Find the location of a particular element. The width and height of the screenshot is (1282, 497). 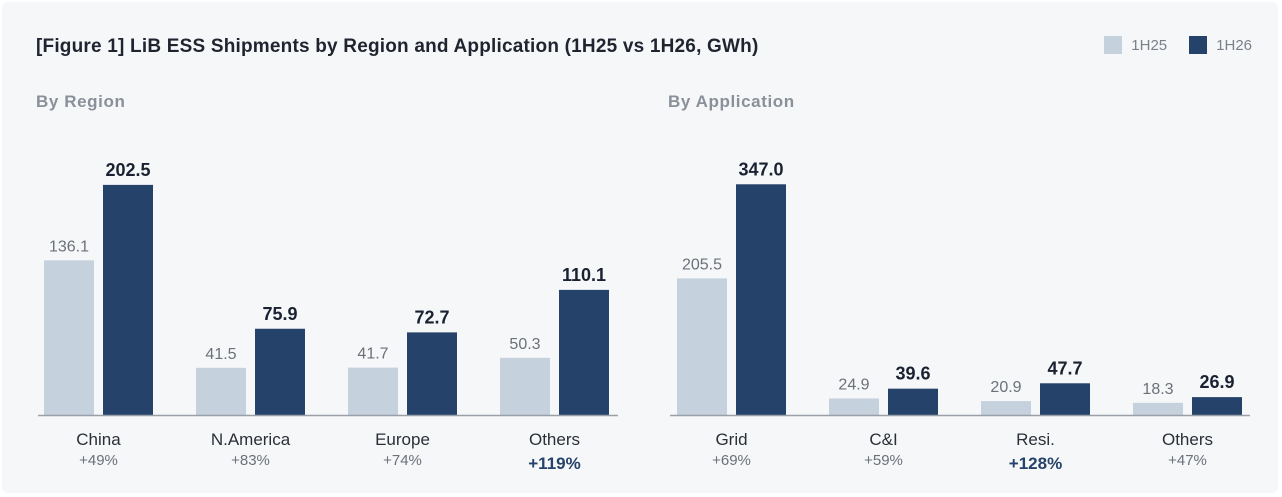

category-label-1-2: Resi. is located at coordinates (1035, 439).